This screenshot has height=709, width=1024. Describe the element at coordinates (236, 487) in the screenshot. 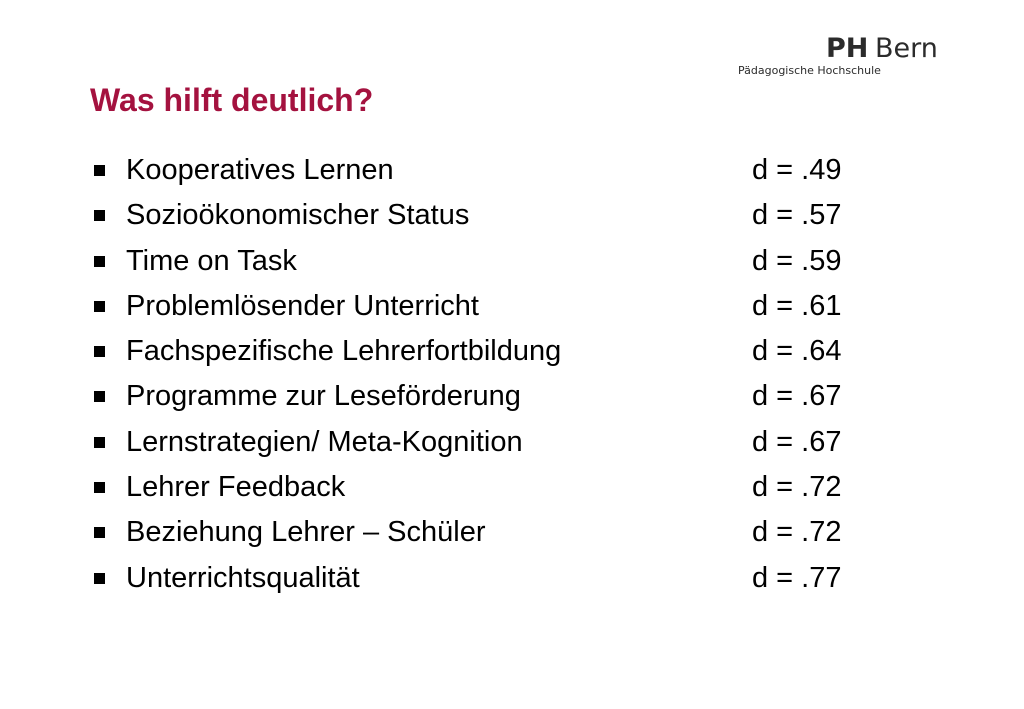

I see `item-label: Lehrer Feedback` at that location.